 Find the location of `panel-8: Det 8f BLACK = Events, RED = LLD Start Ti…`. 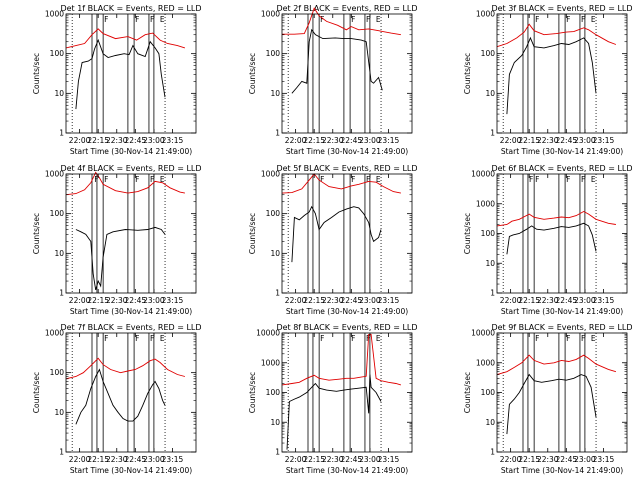

panel-8: Det 8f BLACK = Events, RED = LLD Start Ti… is located at coordinates (333, 399).